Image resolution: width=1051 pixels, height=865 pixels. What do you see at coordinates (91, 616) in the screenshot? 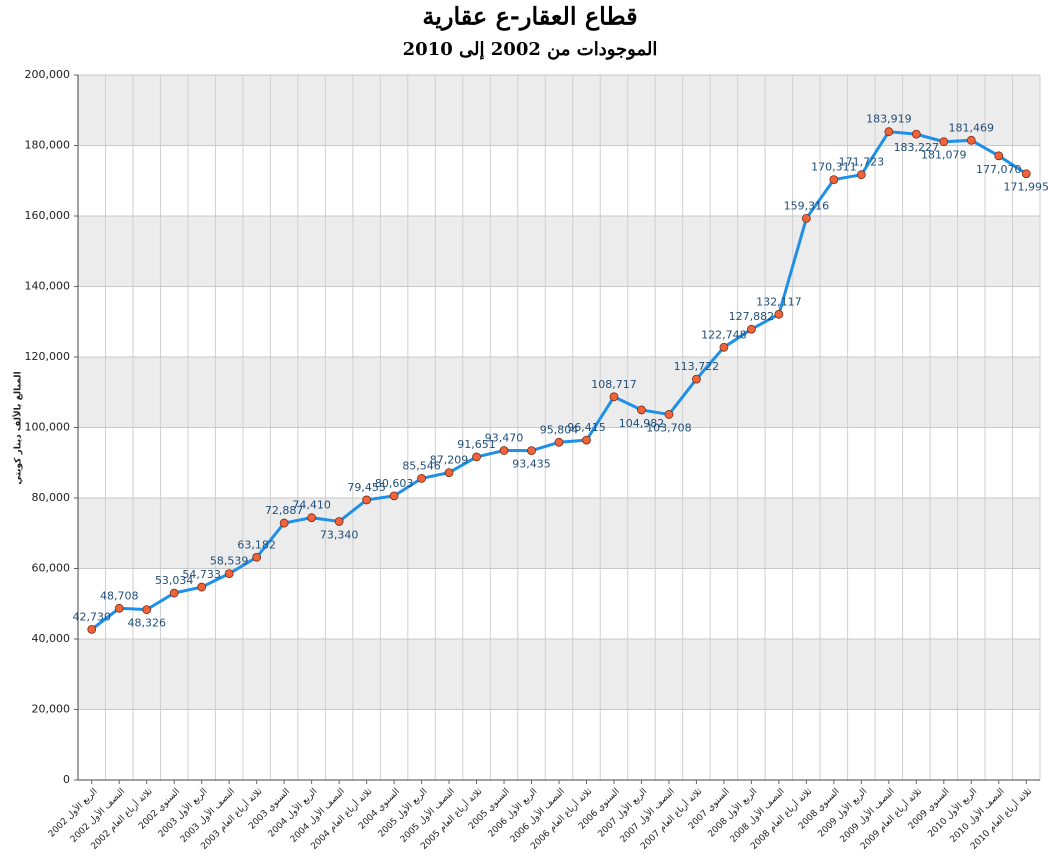
I see `data-label: 42,730` at bounding box center [91, 616].